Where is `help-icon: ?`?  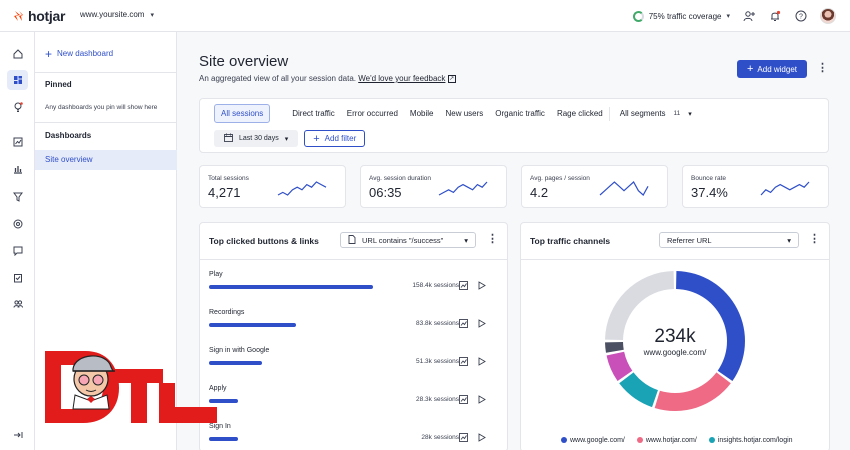 help-icon: ? is located at coordinates (801, 16).